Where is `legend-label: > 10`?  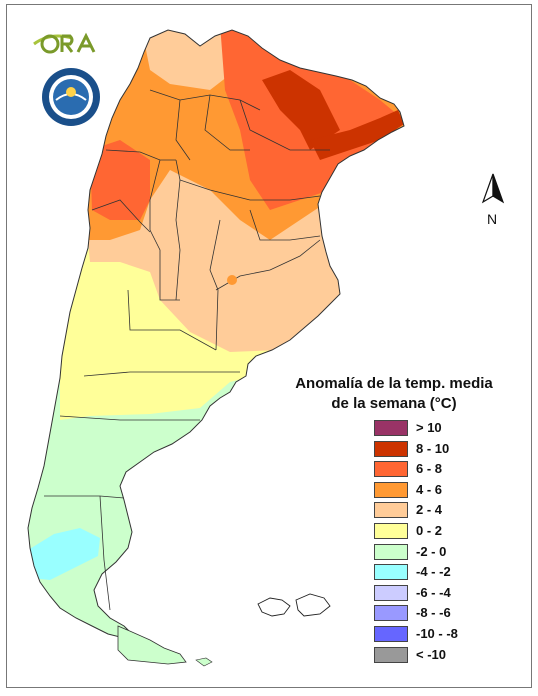 legend-label: > 10 is located at coordinates (429, 427).